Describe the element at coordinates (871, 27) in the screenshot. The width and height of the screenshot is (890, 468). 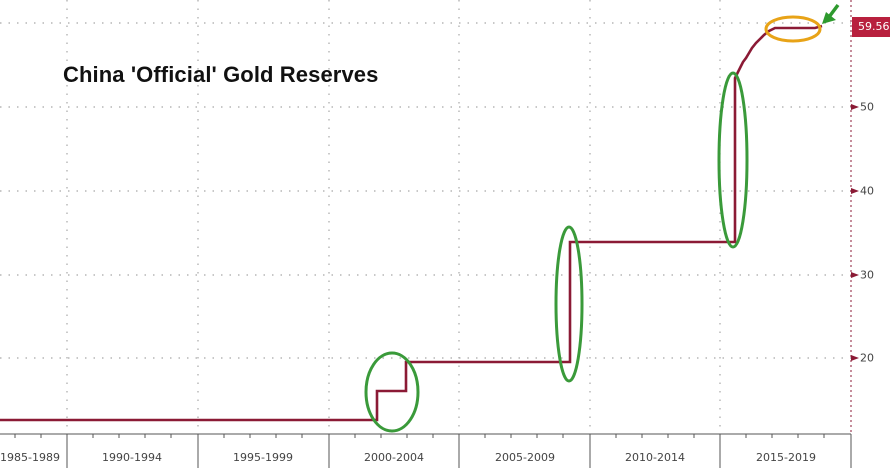
I see `last-value-badge: 59.56` at that location.